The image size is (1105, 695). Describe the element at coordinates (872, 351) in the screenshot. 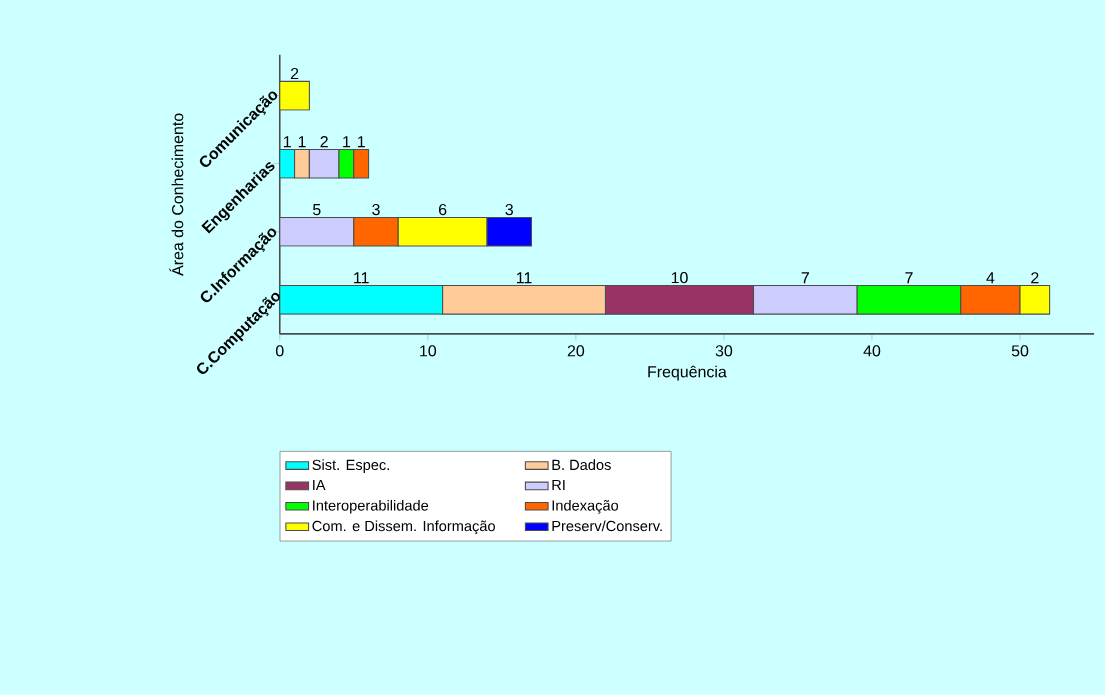

I see `x-tick-label: 40` at that location.